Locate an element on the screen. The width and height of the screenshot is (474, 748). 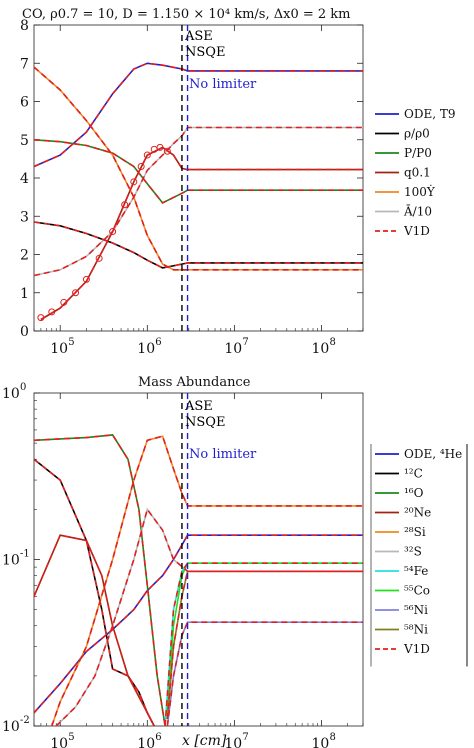
top-legend-label: q0.1 is located at coordinates (417, 173).